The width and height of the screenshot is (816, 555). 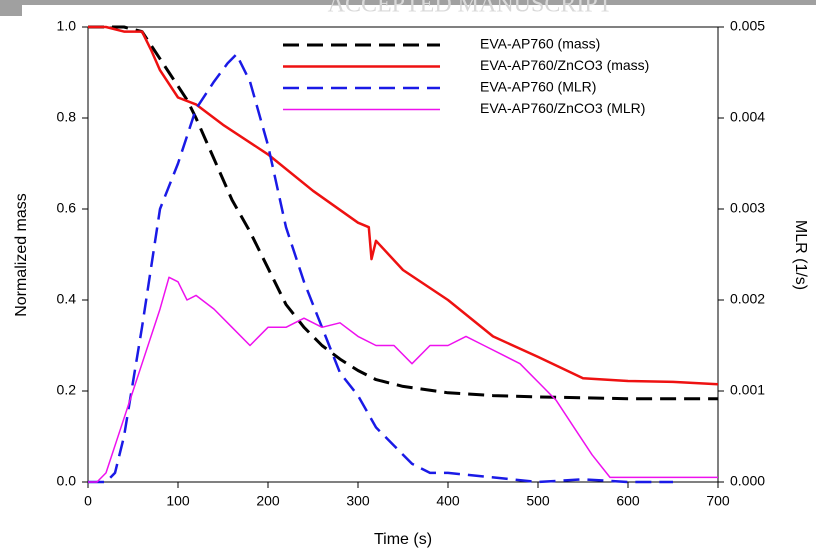 What do you see at coordinates (628, 501) in the screenshot?
I see `x-tick-label: 600` at bounding box center [628, 501].